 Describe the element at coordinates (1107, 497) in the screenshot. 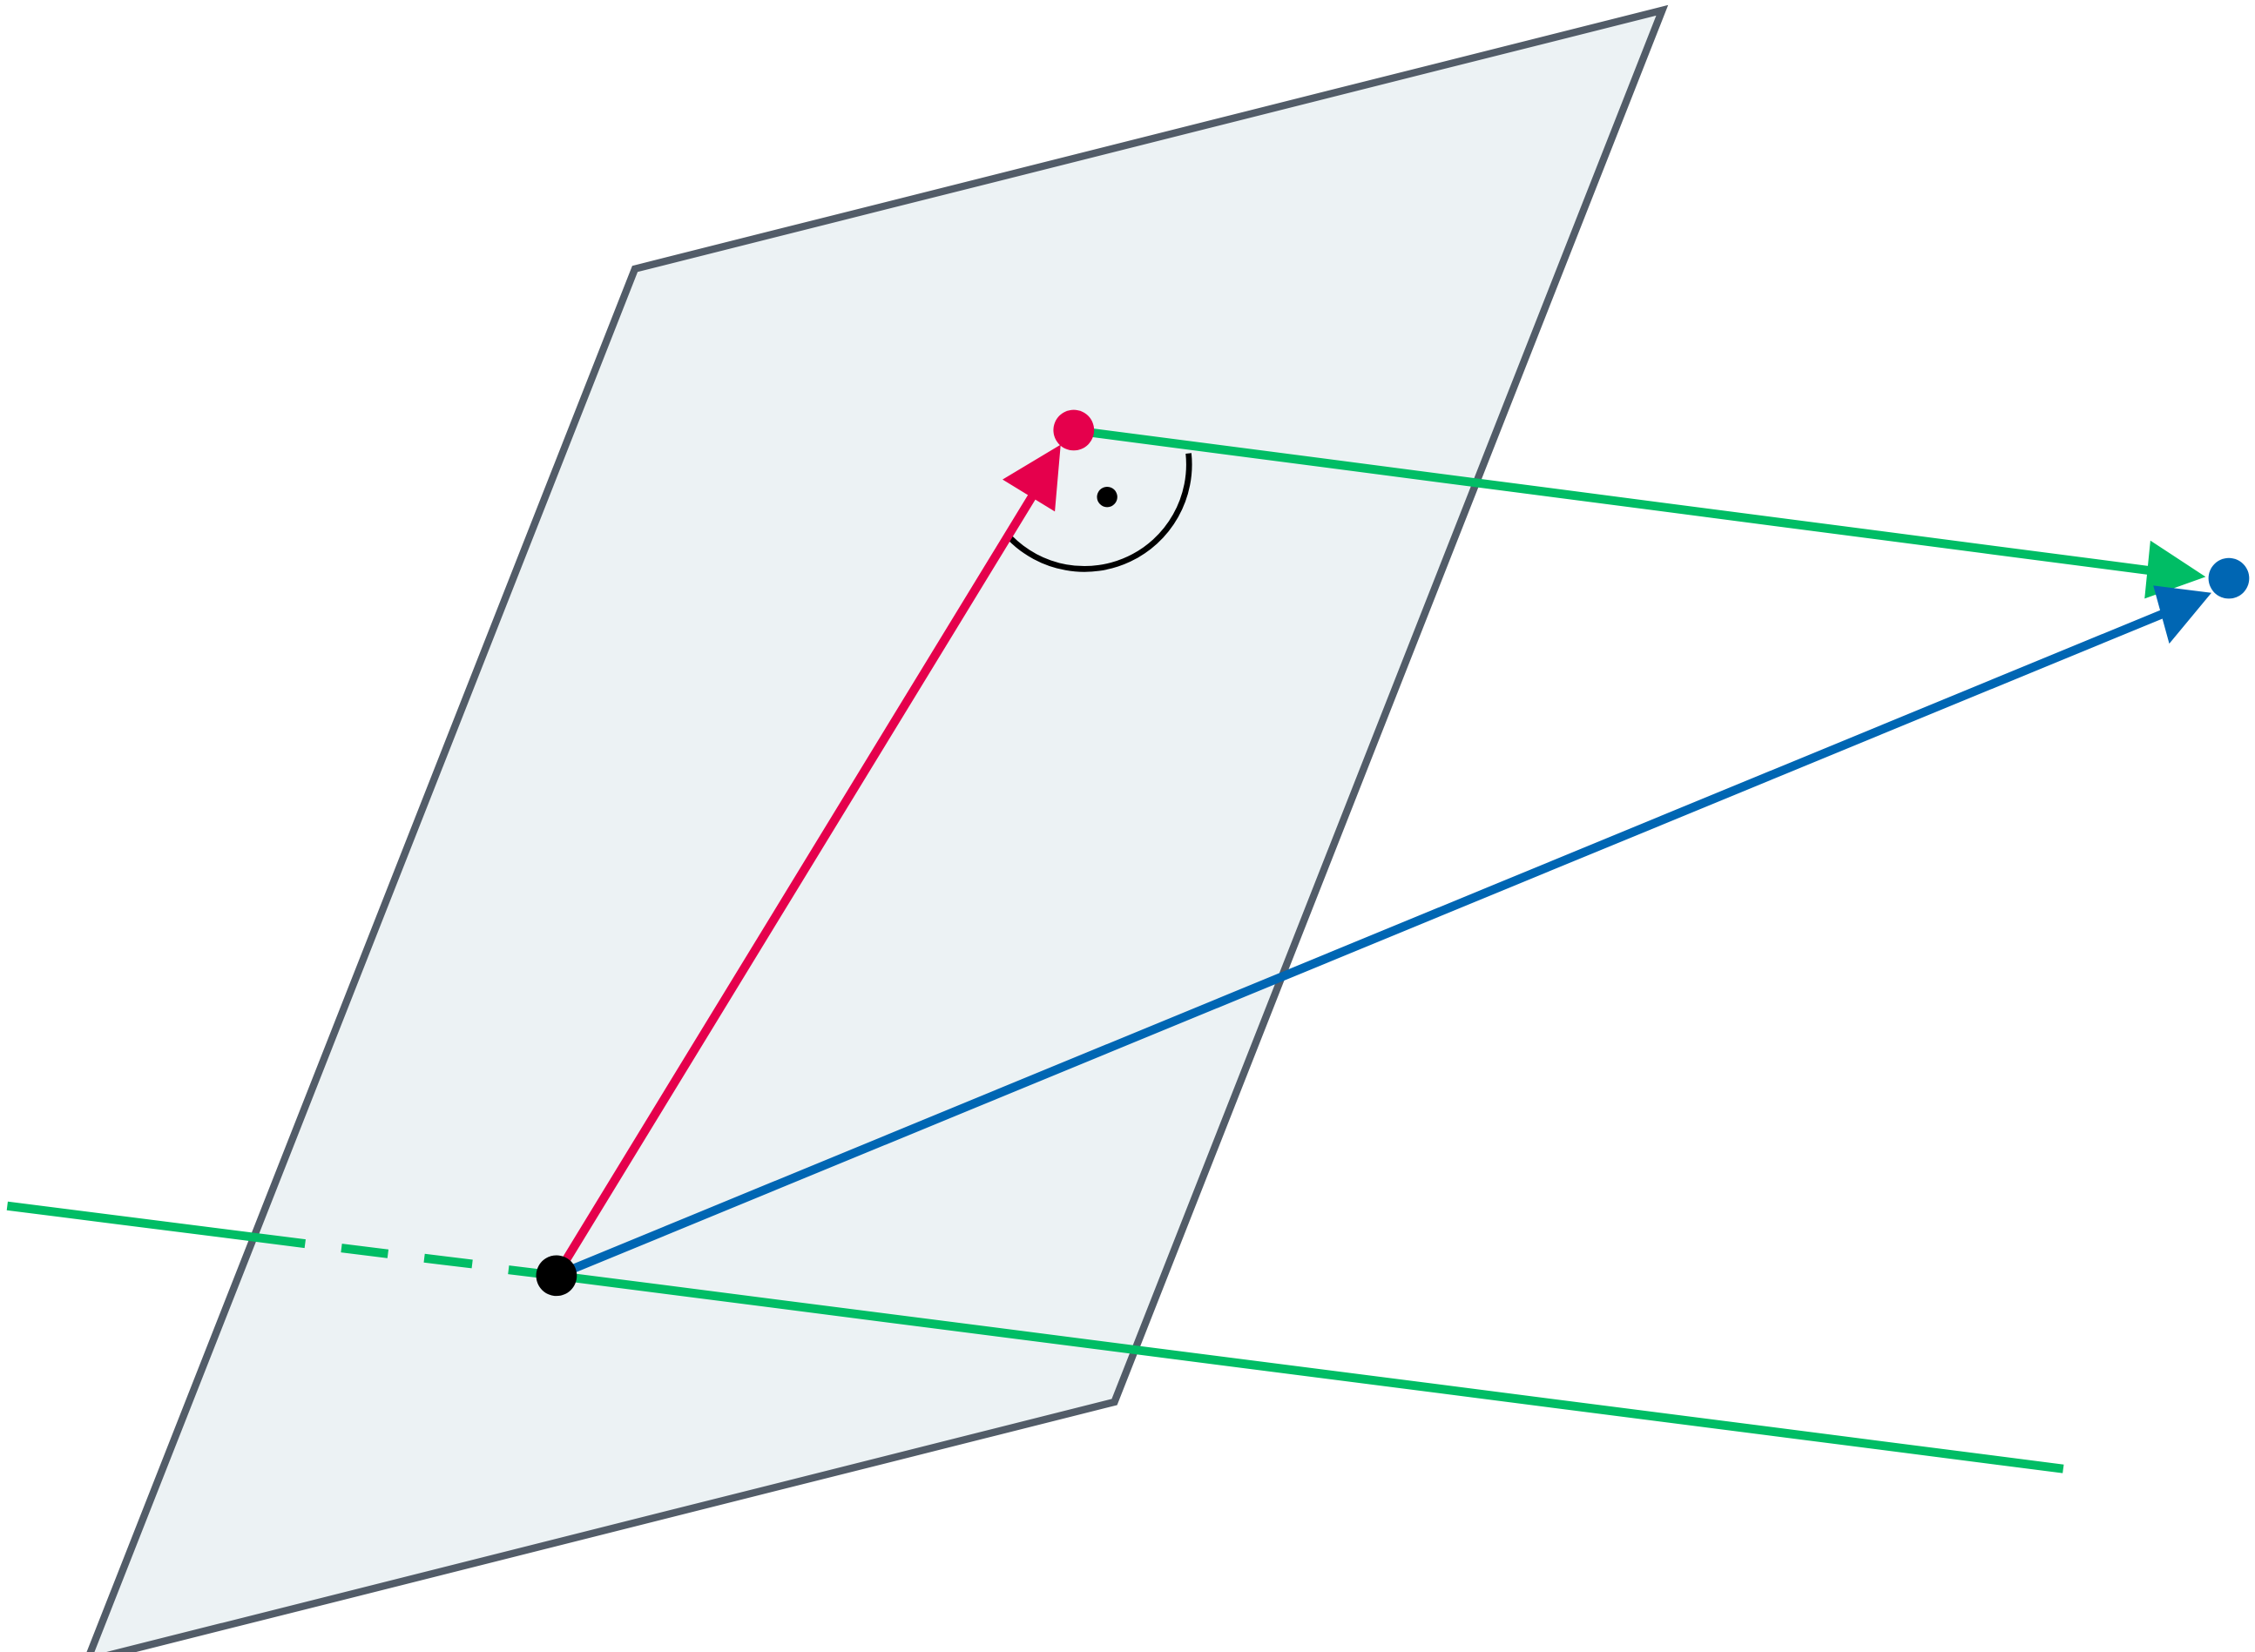

I see `right-angle-dot` at that location.